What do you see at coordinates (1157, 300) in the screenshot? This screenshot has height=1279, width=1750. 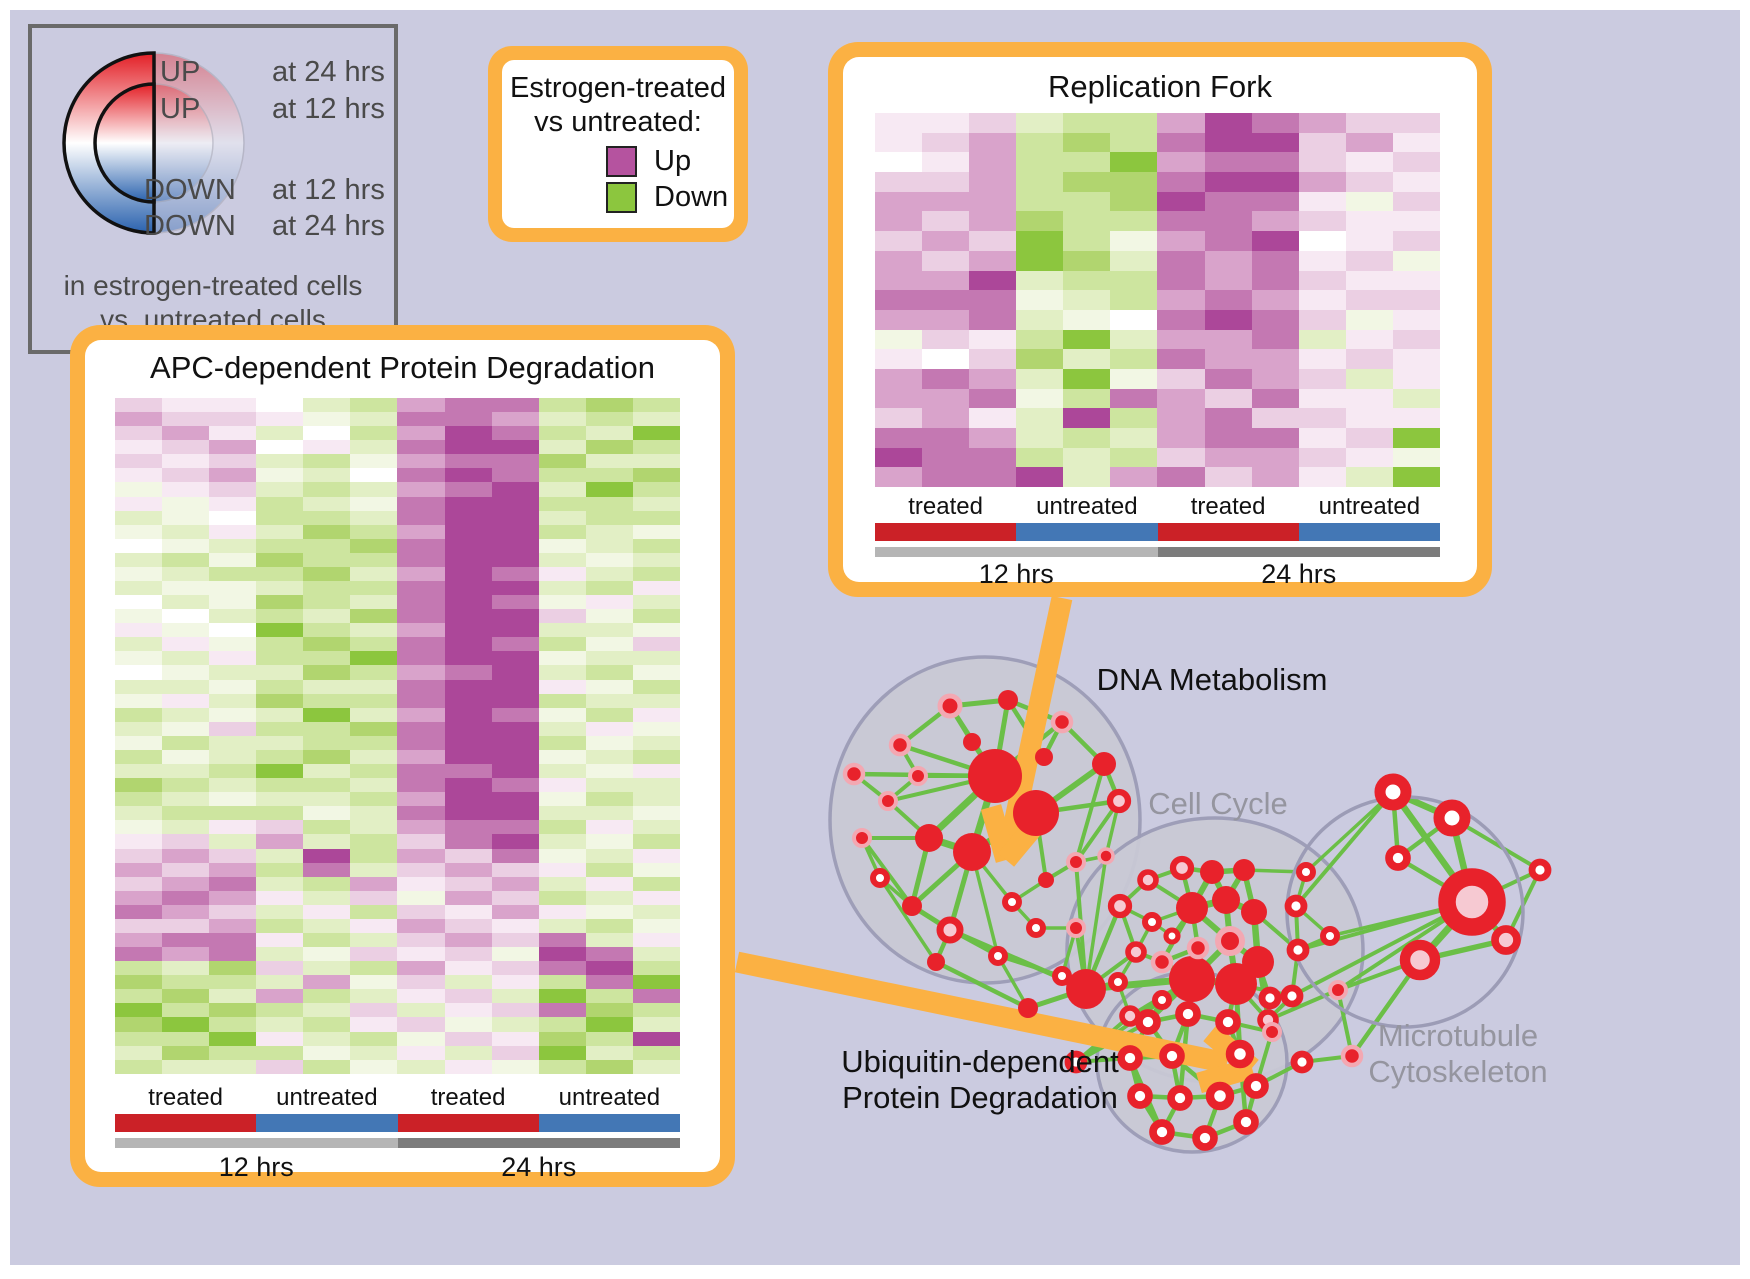 I see `replication-fork-heatmap` at bounding box center [1157, 300].